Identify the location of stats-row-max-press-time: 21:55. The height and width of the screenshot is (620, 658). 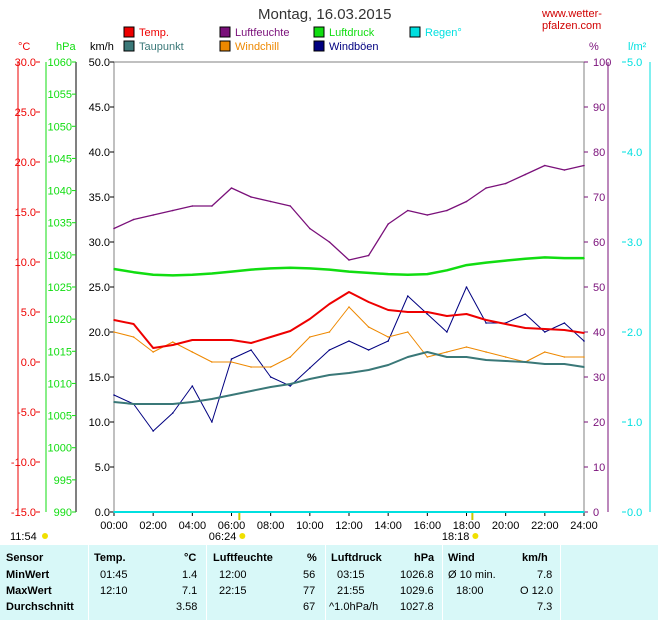
(351, 591).